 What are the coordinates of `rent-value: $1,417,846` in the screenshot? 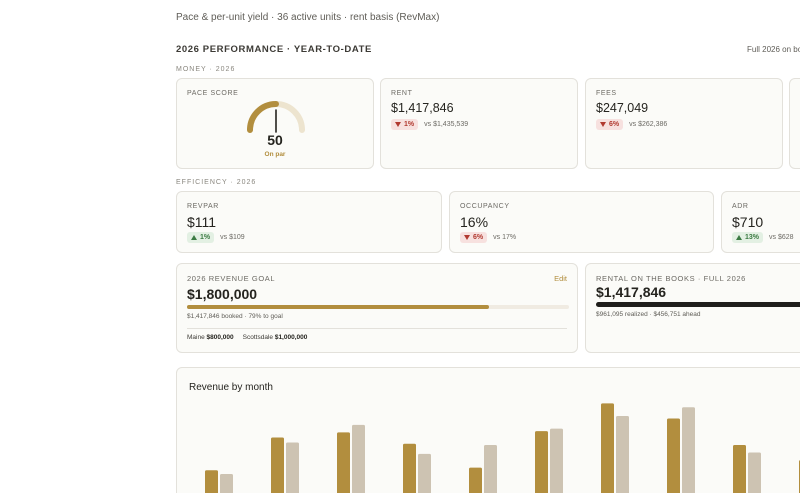 It's located at (422, 108).